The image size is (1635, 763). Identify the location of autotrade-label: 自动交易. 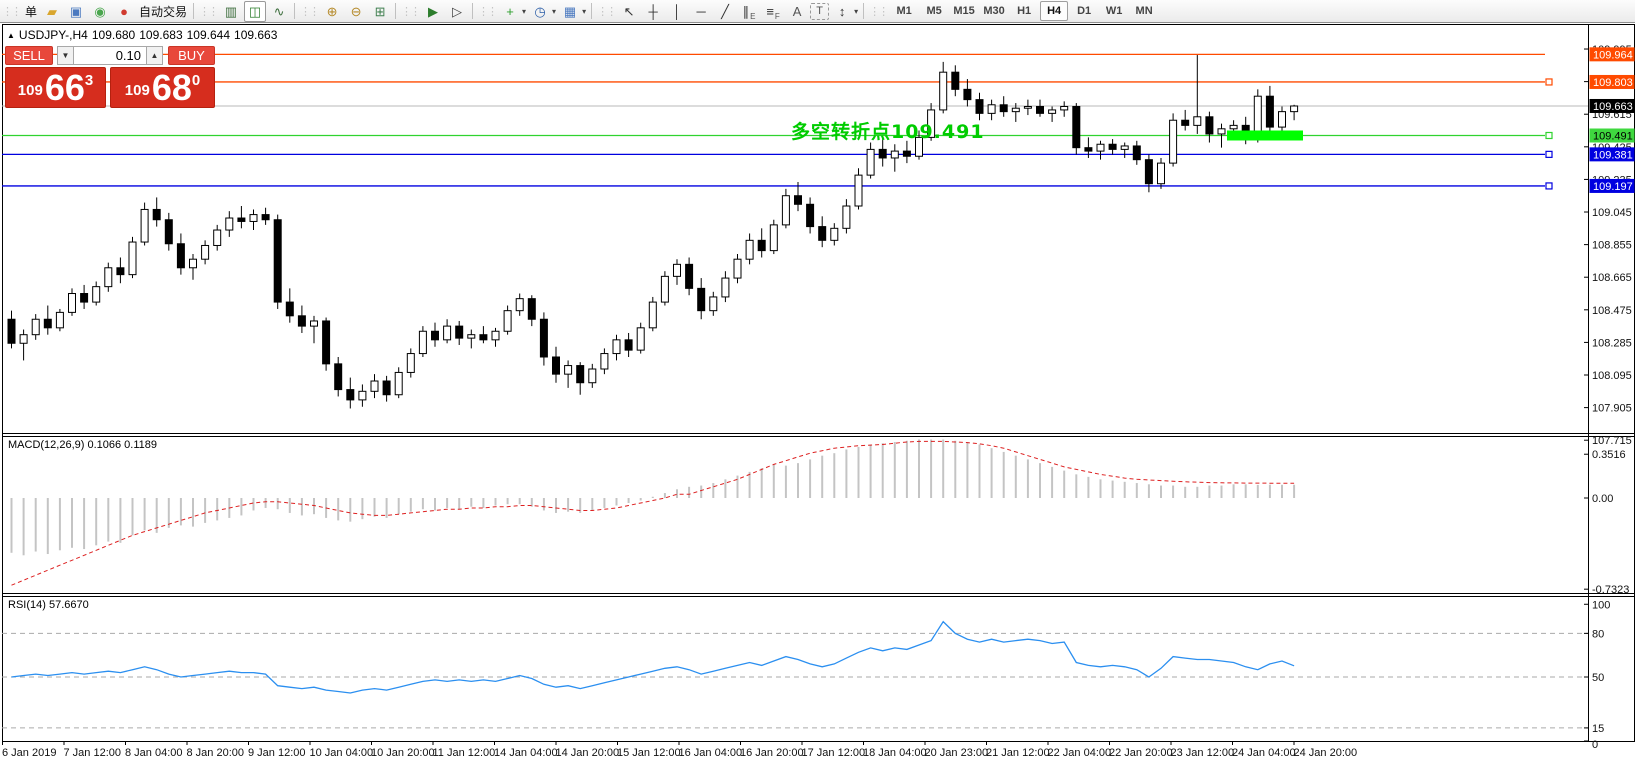
(163, 11).